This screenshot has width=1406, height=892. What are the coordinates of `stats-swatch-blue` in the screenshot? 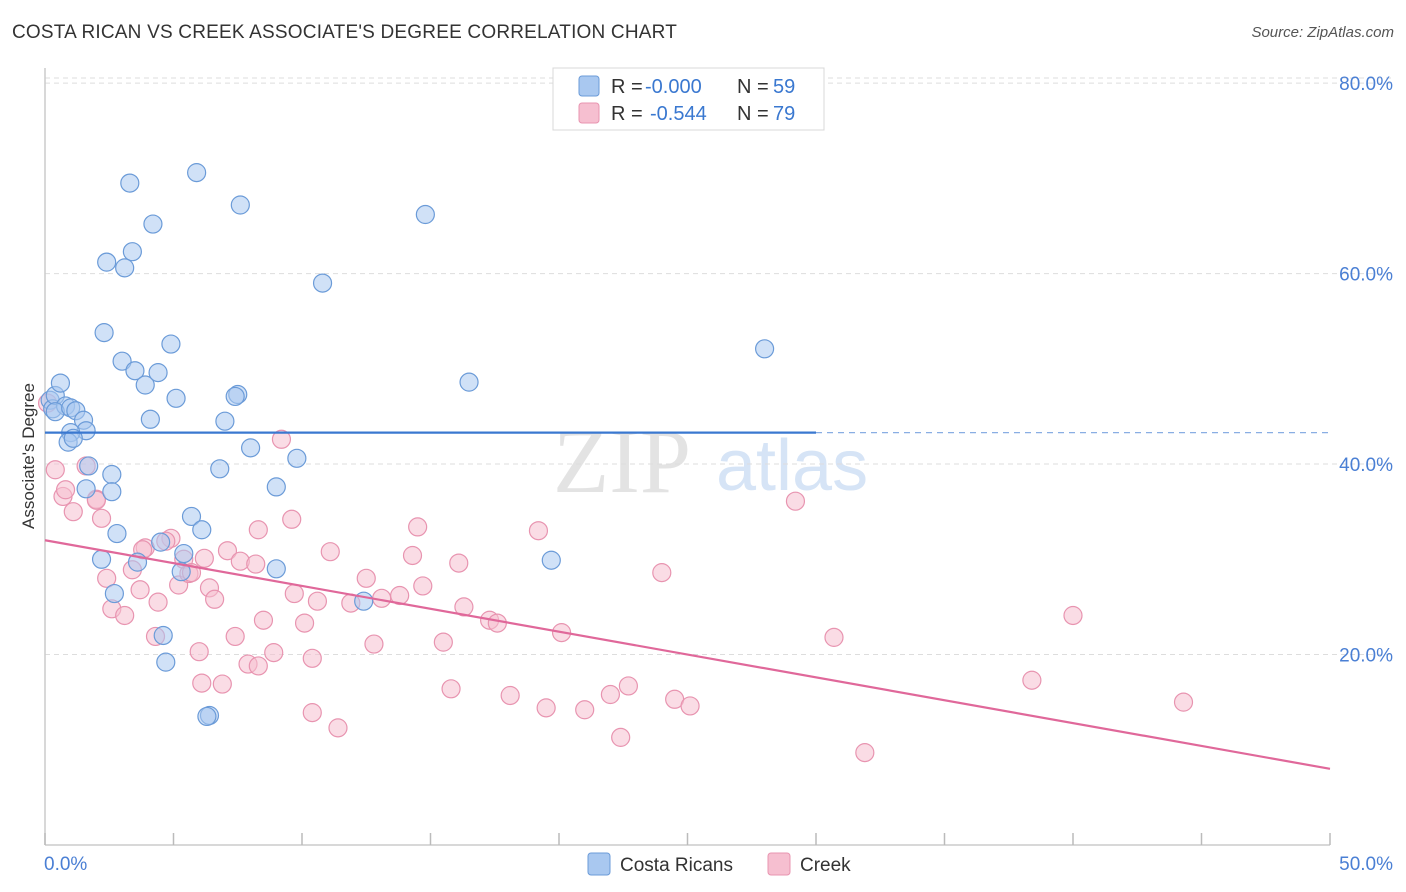 It's located at (589, 86).